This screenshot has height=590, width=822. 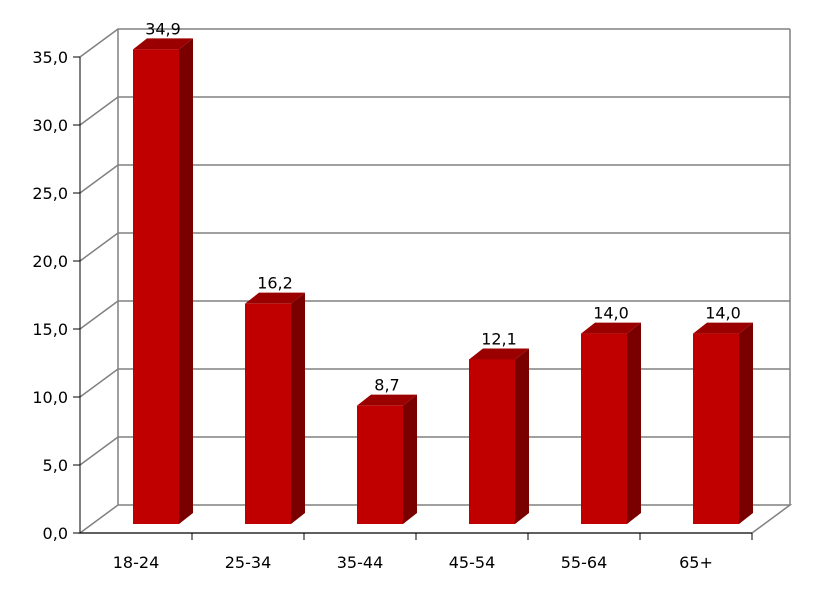 What do you see at coordinates (275, 283) in the screenshot?
I see `data-label: 16,2` at bounding box center [275, 283].